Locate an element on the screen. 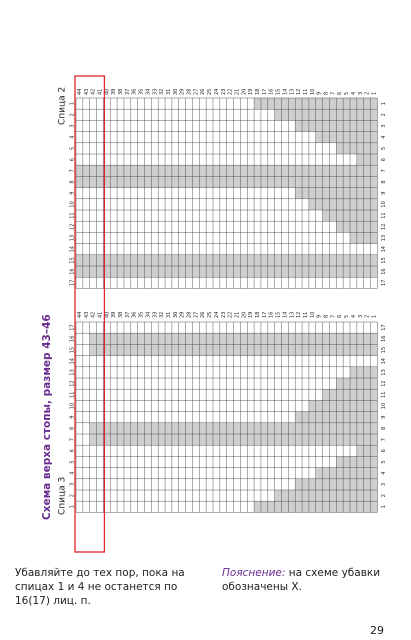  title: Схема верха стопы, размер 43–46 is located at coordinates (47, 417).